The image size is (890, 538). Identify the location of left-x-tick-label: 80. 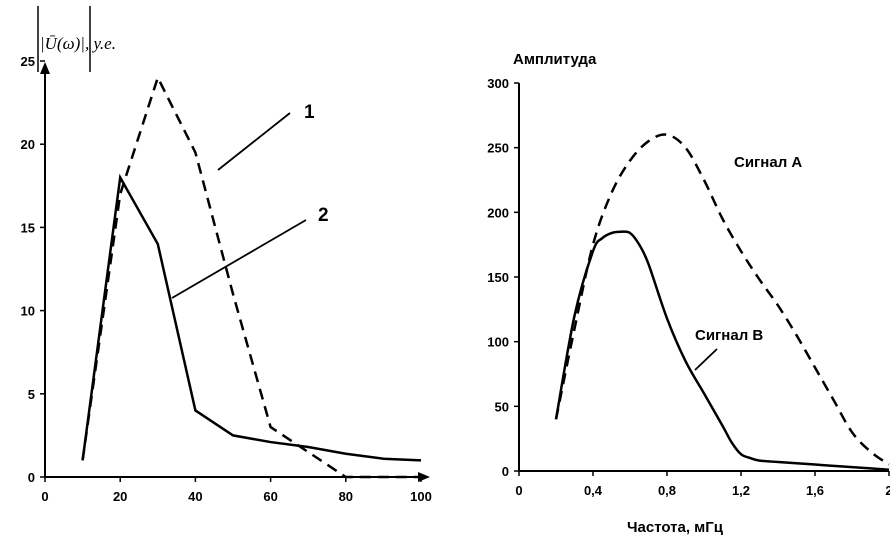
(346, 496).